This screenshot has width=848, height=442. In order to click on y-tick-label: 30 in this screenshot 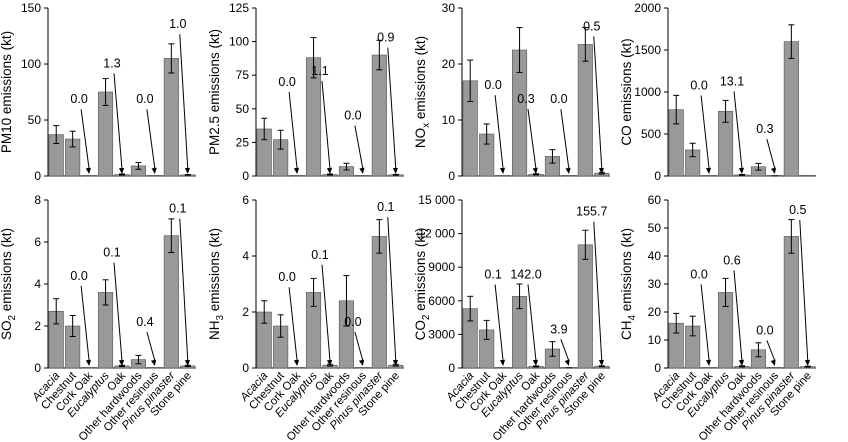, I will do `click(449, 8)`.